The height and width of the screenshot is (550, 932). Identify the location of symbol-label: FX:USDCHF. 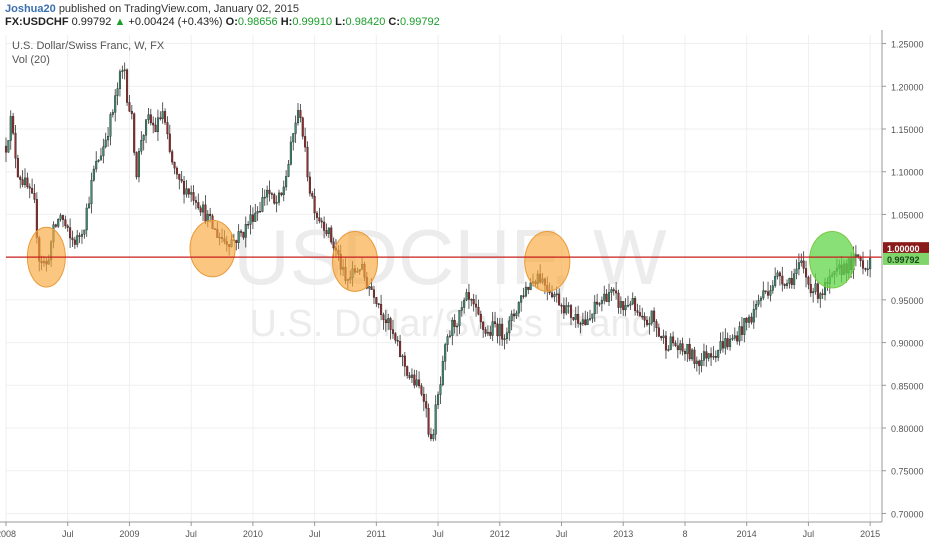
(37, 22).